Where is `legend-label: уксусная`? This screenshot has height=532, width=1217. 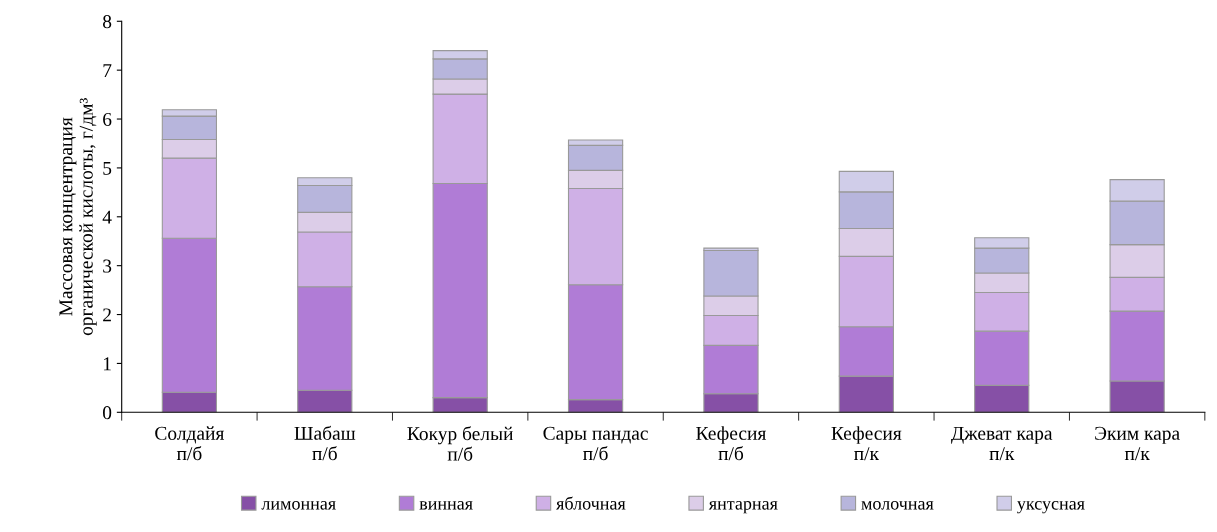
legend-label: уксусная is located at coordinates (1051, 507).